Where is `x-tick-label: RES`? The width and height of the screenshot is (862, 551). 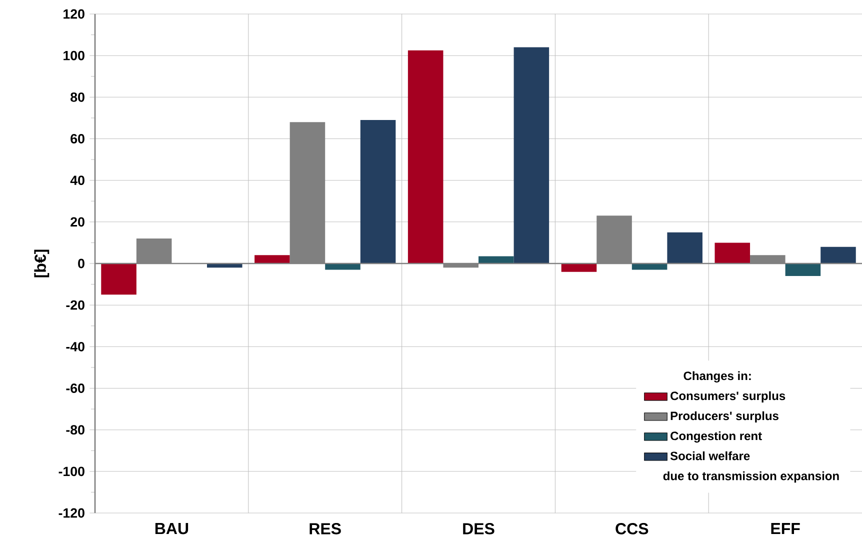 x-tick-label: RES is located at coordinates (325, 528).